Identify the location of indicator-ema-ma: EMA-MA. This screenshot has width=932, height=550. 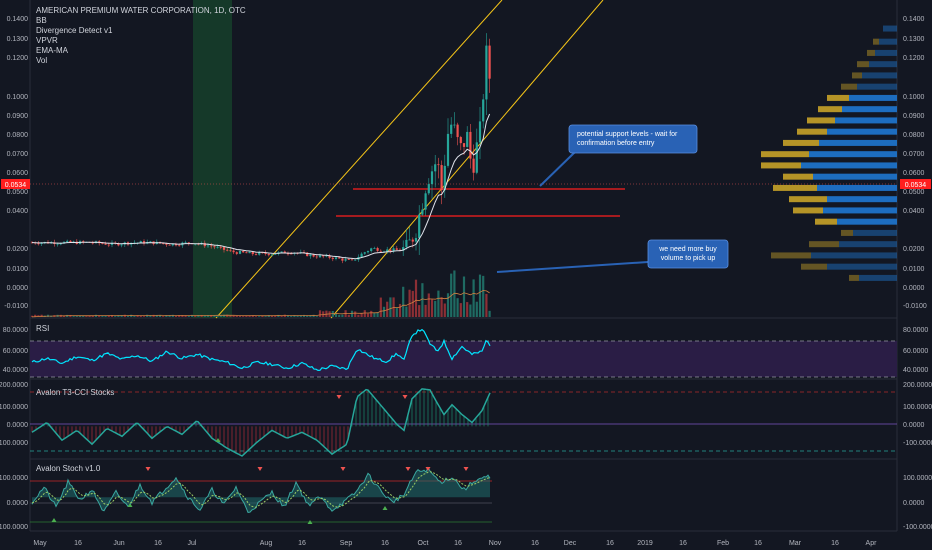
(52, 50).